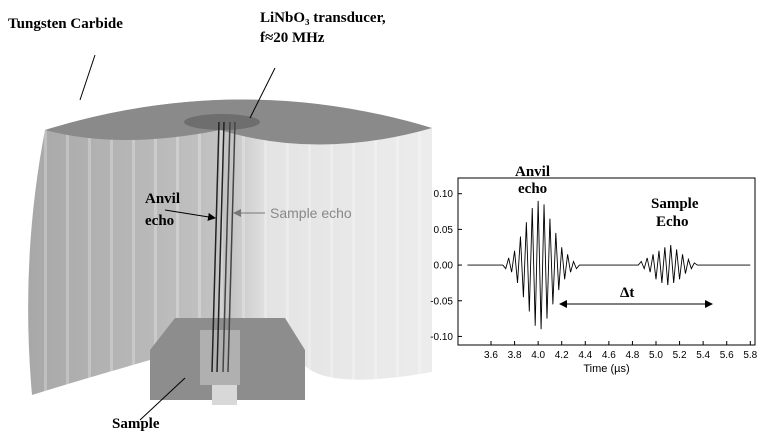  Describe the element at coordinates (222, 122) in the screenshot. I see `transducer` at that location.